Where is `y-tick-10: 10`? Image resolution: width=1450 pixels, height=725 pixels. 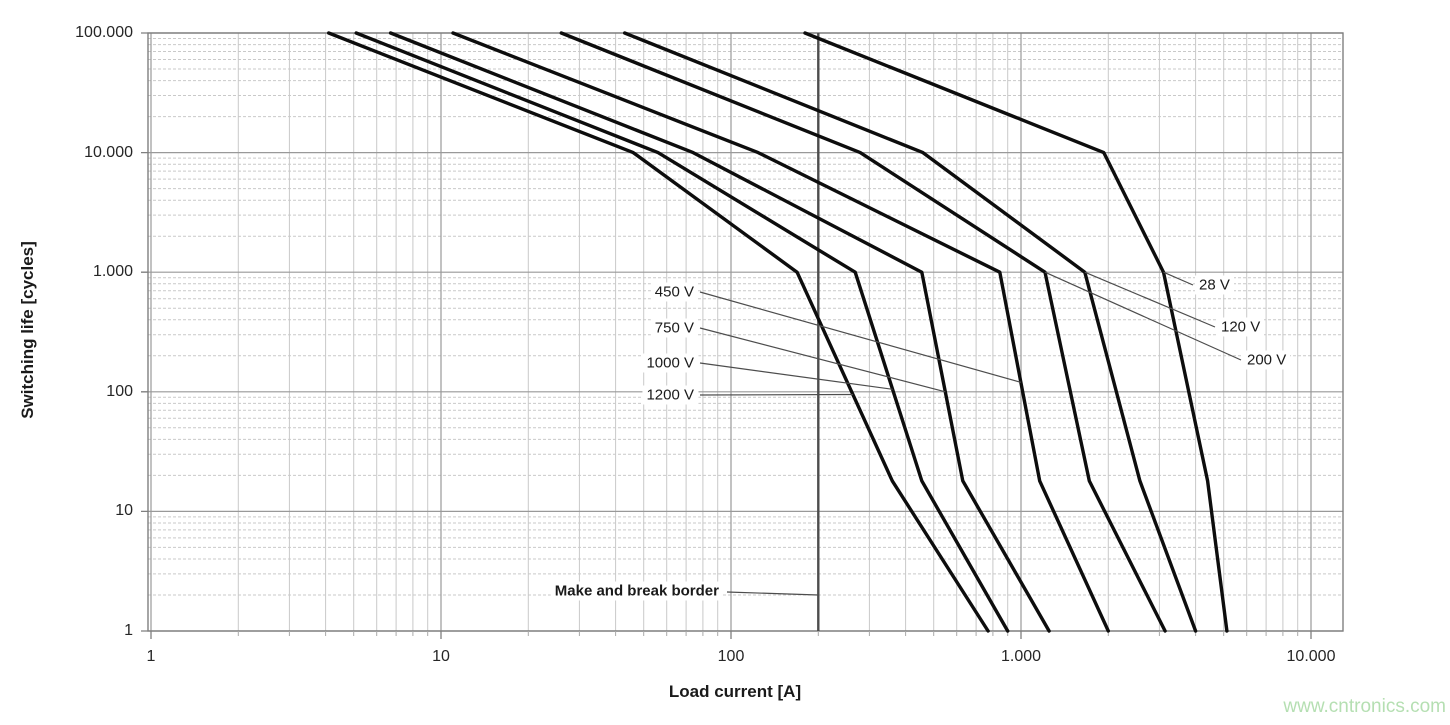 y-tick-10: 10 is located at coordinates (124, 511).